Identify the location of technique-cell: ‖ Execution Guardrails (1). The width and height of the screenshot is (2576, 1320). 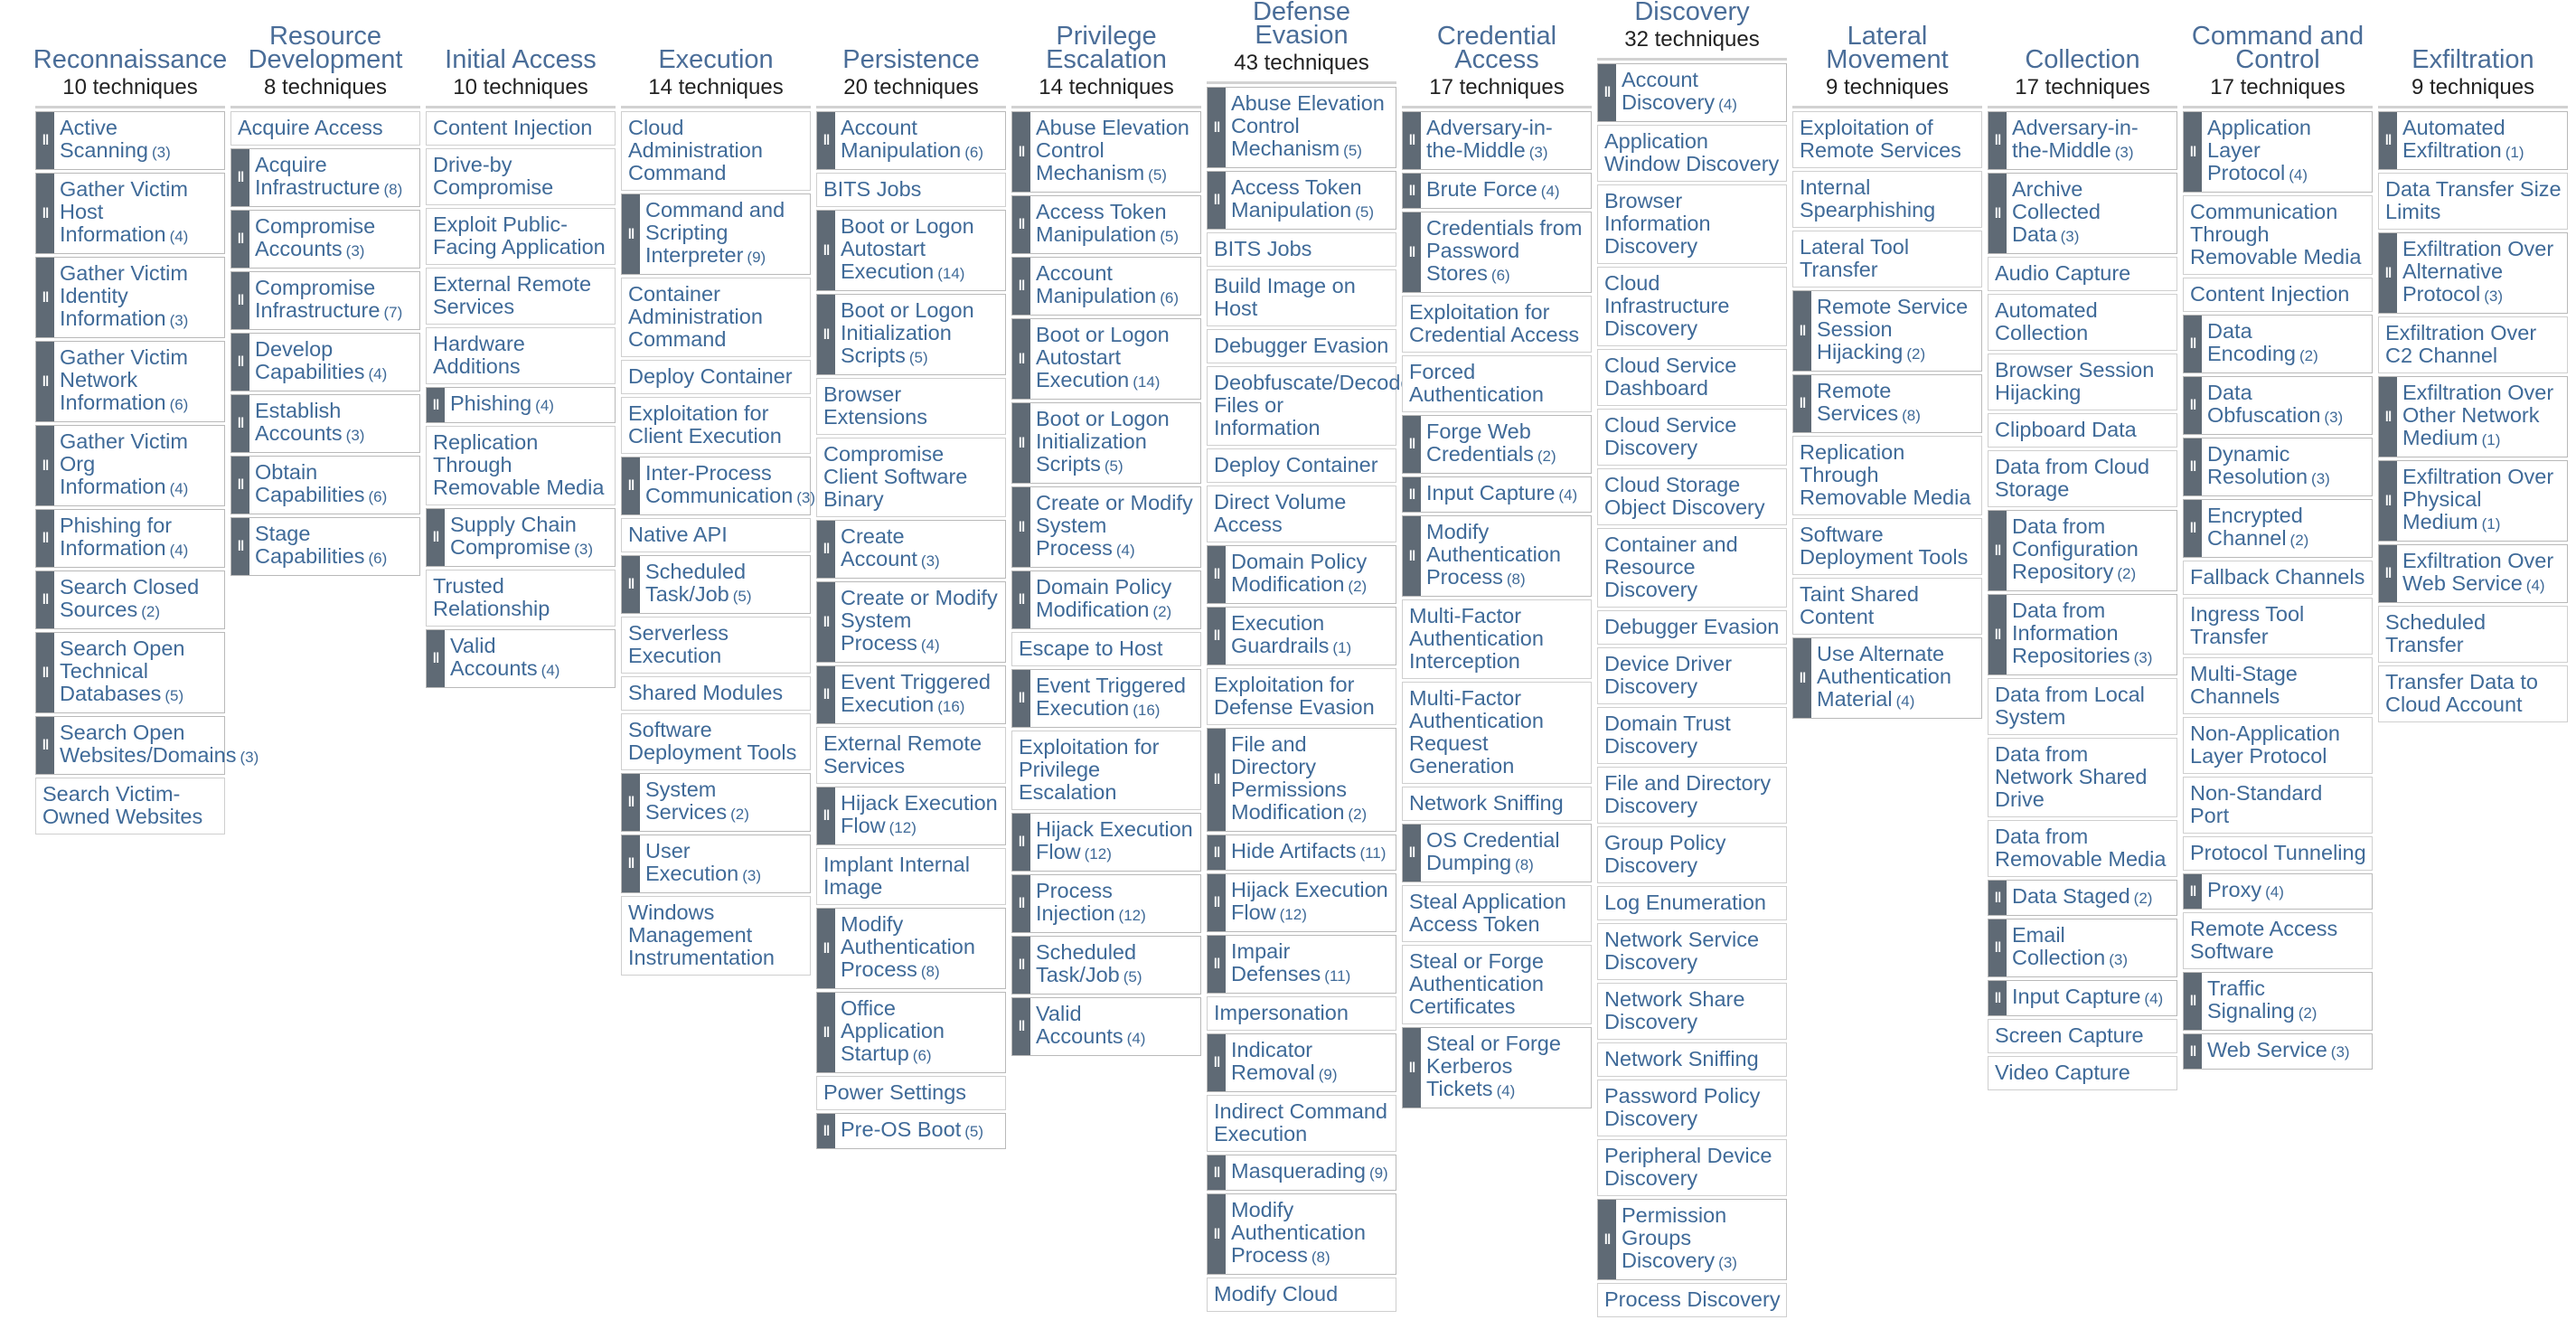
(1302, 636).